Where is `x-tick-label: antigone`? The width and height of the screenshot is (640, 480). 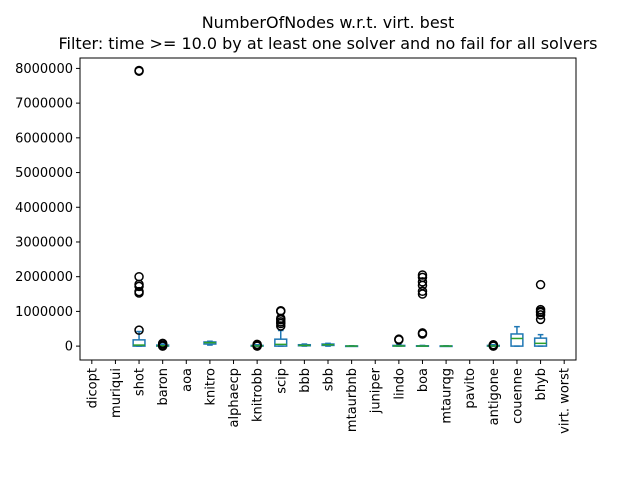
x-tick-label: antigone is located at coordinates (494, 396).